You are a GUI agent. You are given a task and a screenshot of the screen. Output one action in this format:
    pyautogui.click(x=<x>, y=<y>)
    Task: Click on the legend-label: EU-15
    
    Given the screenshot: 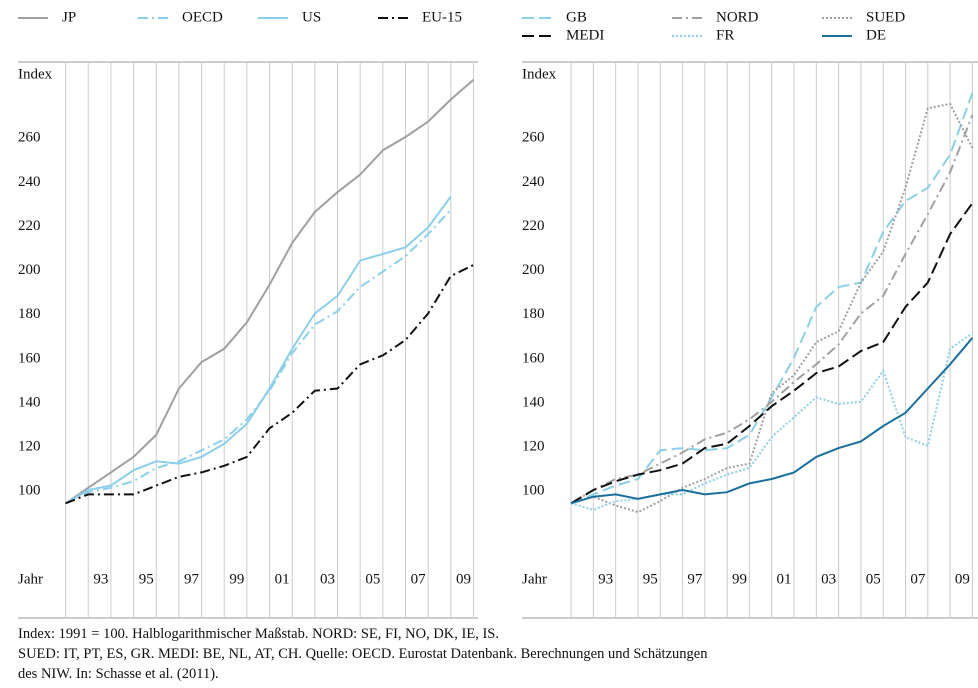 What is the action you would take?
    pyautogui.click(x=442, y=17)
    